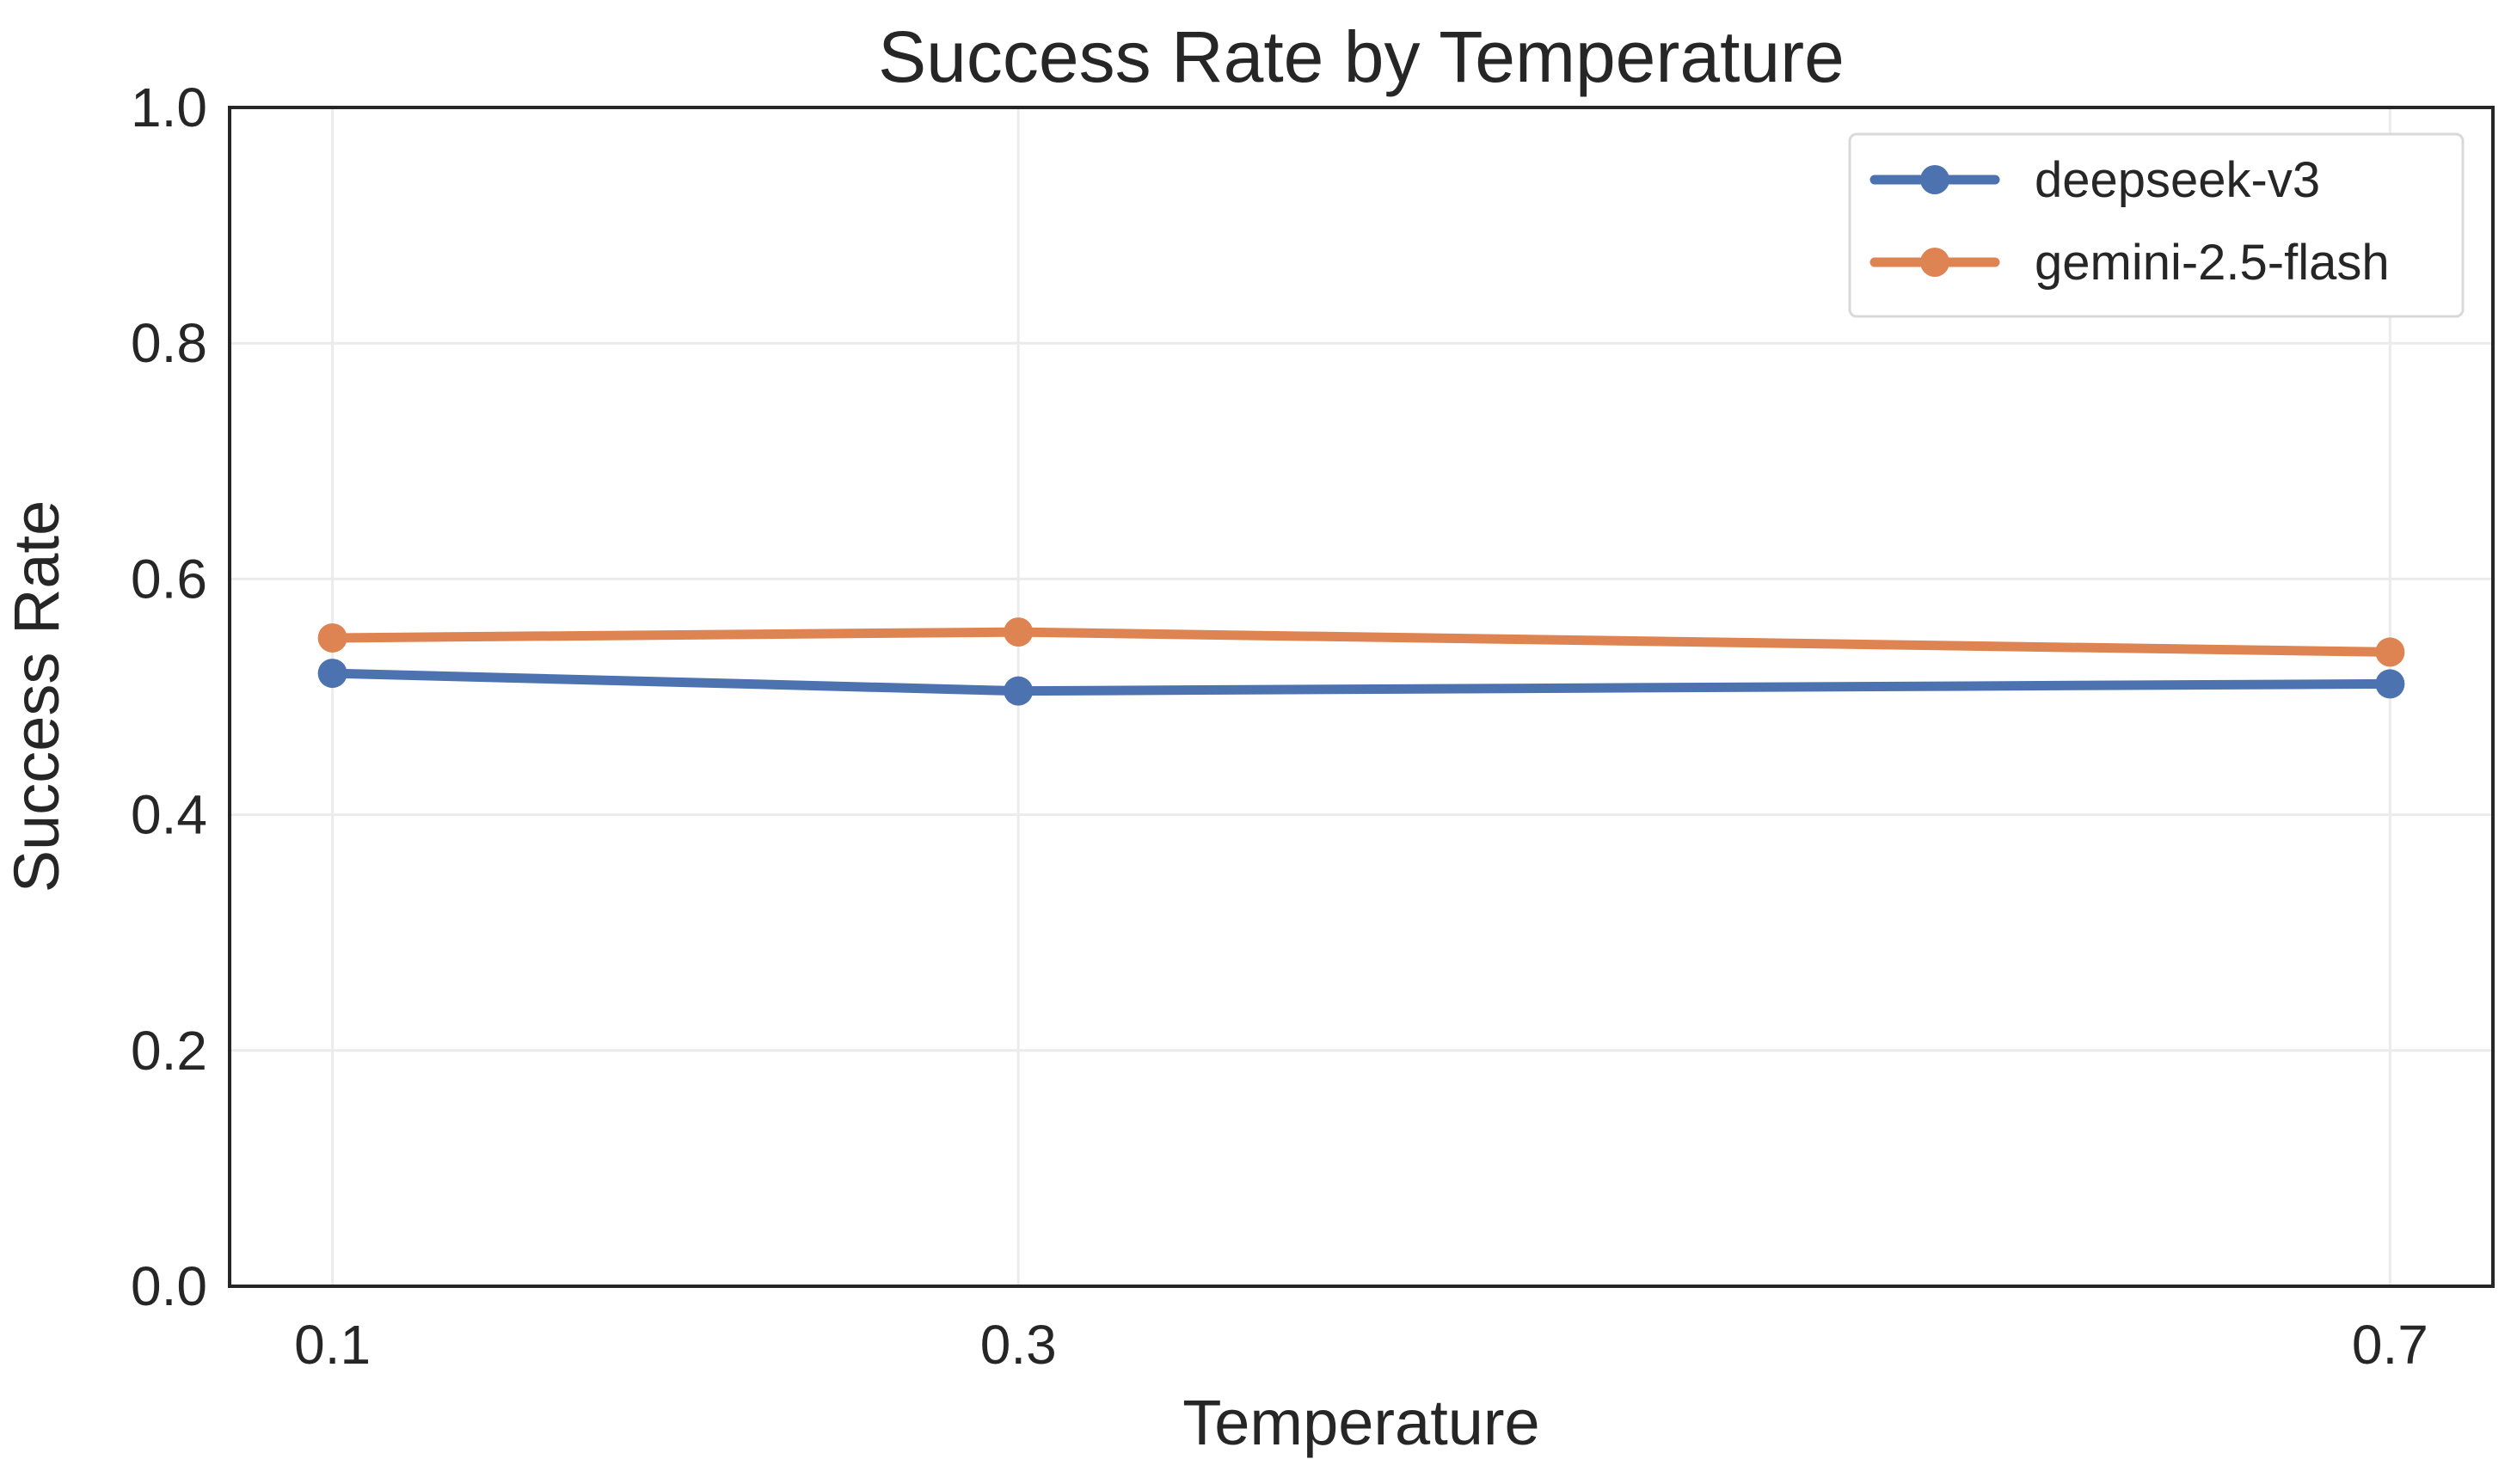  What do you see at coordinates (169, 1286) in the screenshot?
I see `y-tick-label: 0.0` at bounding box center [169, 1286].